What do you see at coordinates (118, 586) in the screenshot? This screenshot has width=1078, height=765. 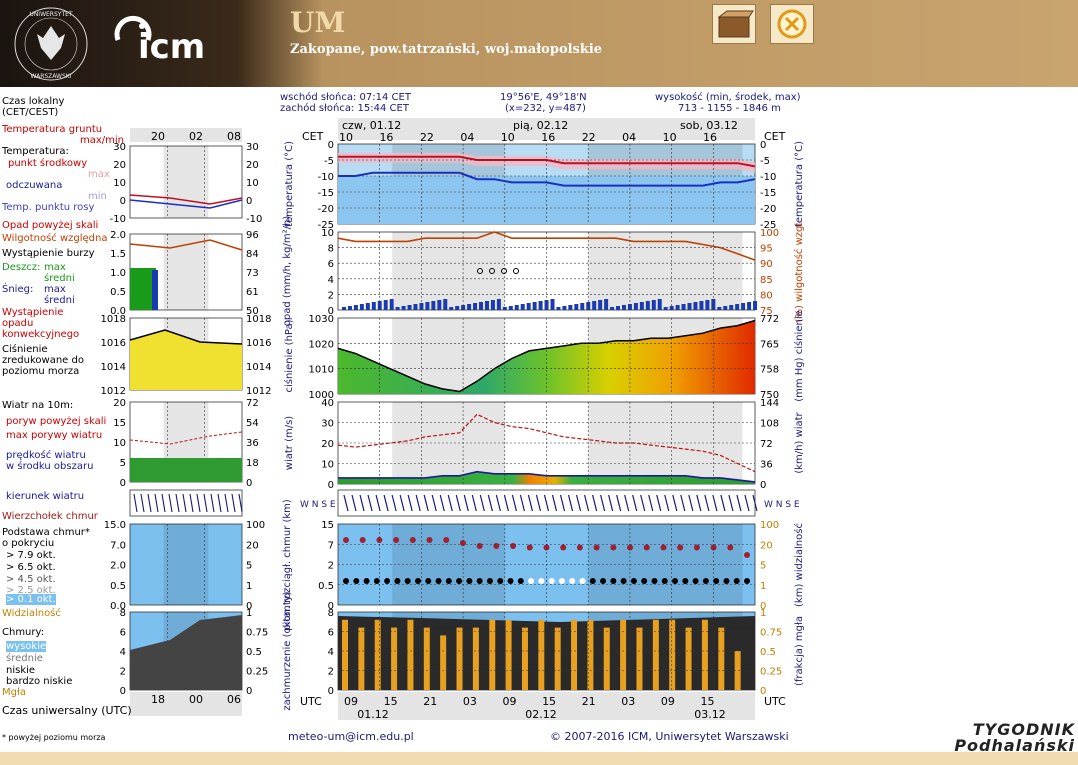 I see `left-panel-5-y-tick-3: 0.5` at bounding box center [118, 586].